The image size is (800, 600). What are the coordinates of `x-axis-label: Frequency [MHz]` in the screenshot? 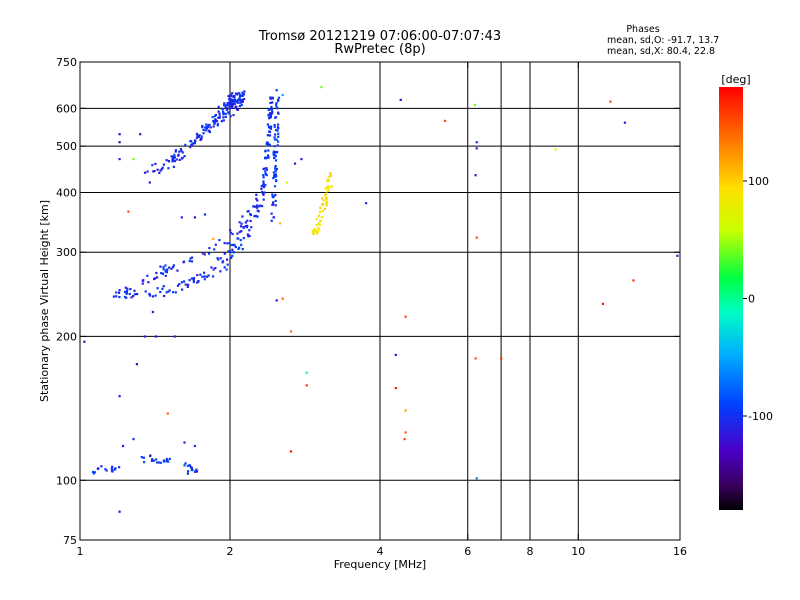 It's located at (380, 564).